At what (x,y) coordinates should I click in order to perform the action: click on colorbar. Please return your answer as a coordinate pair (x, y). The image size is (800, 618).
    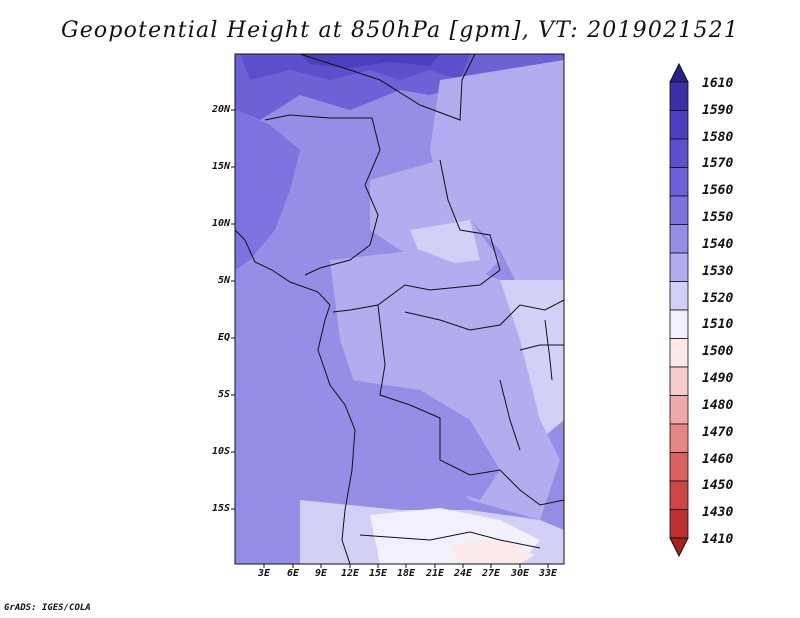
    Looking at the image, I should click on (679, 310).